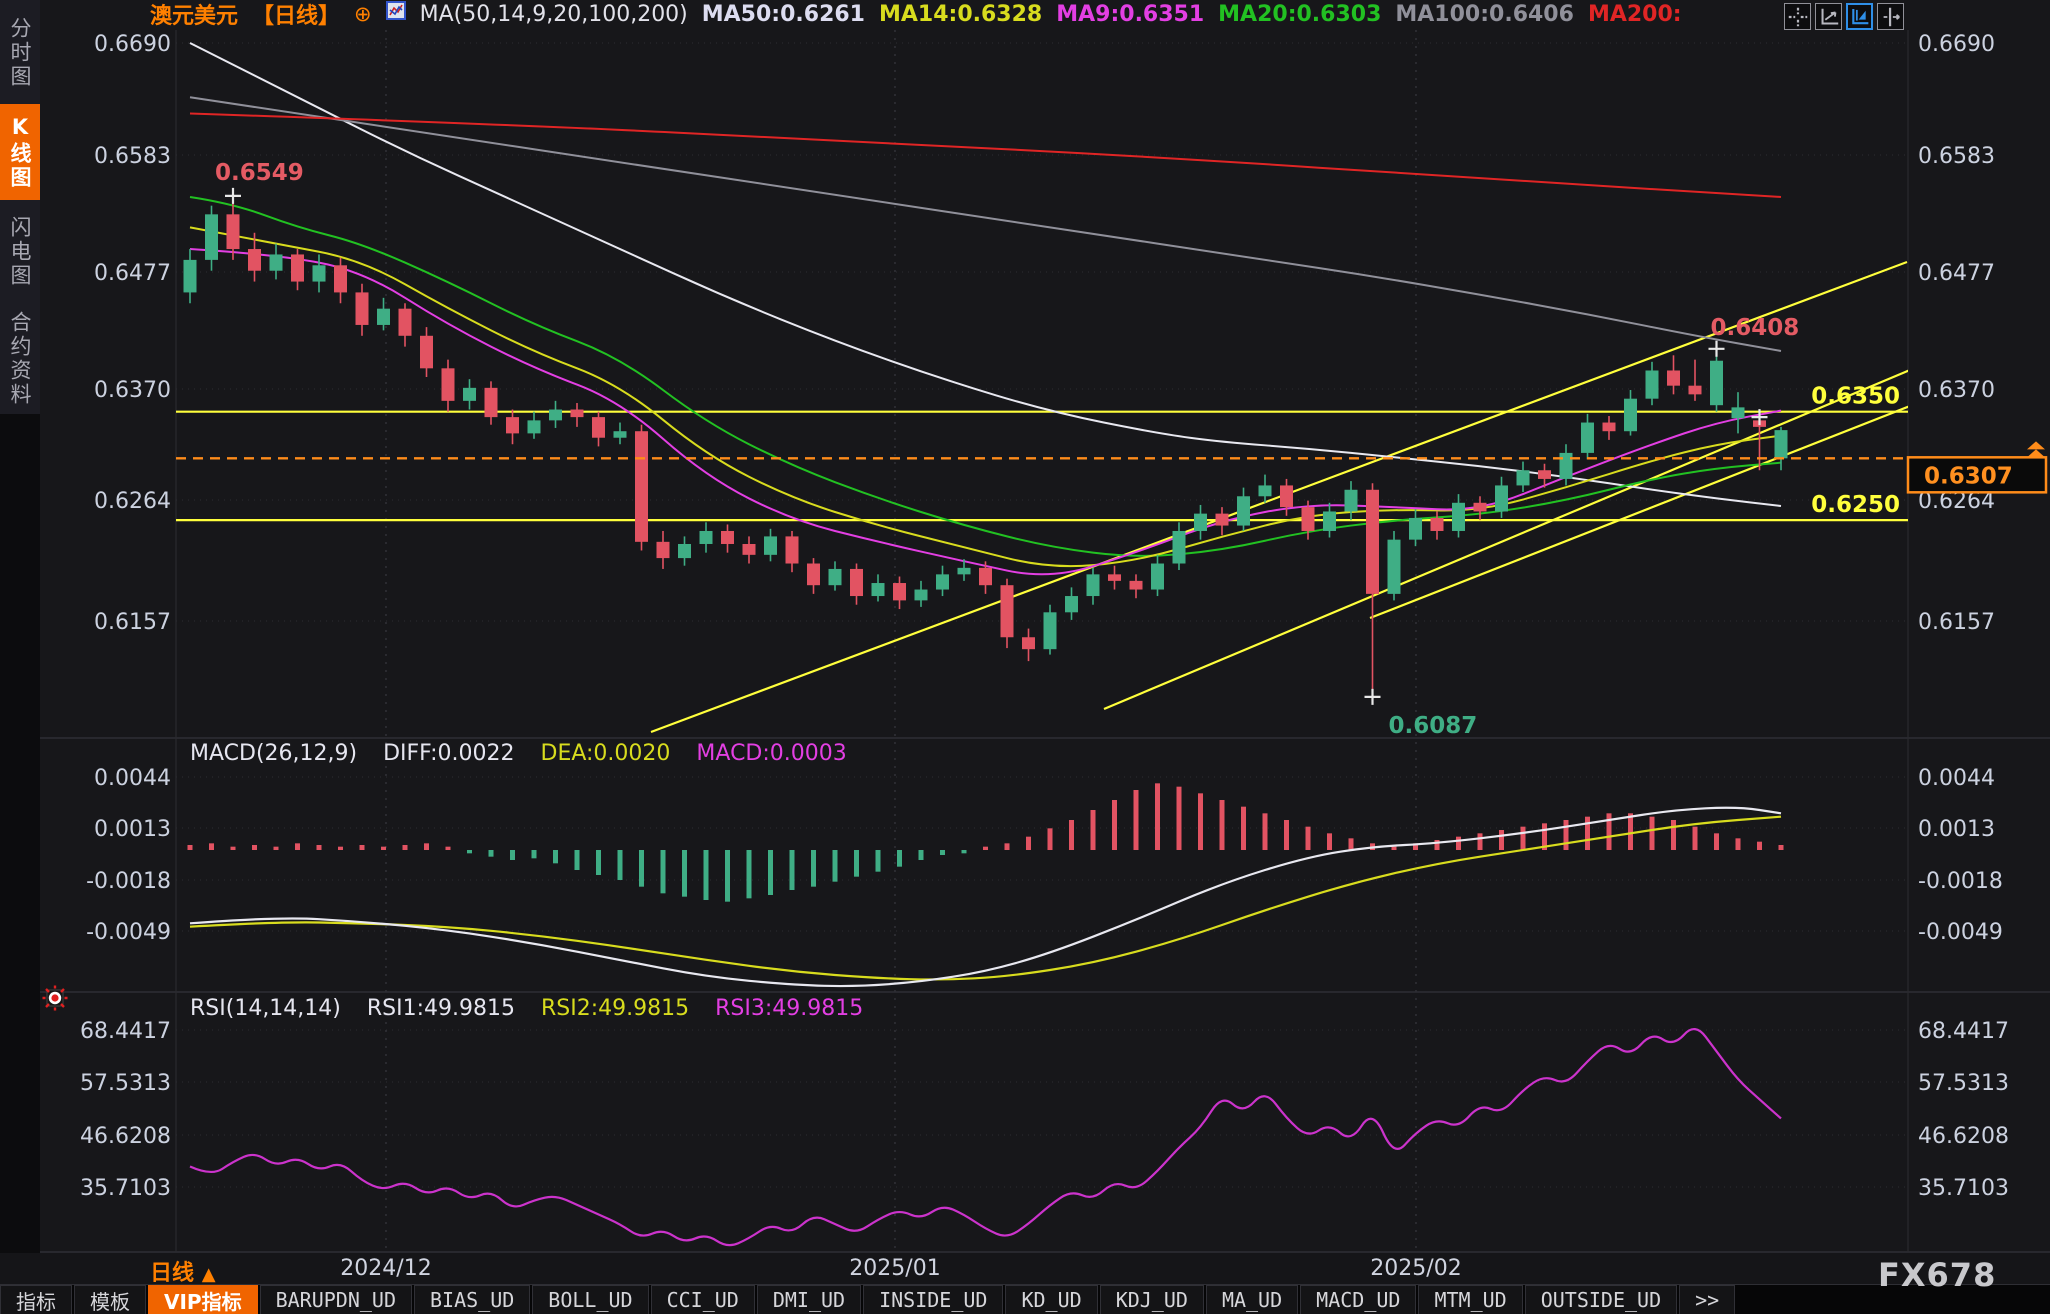 The image size is (2050, 1314). What do you see at coordinates (783, 14) in the screenshot?
I see `ma50-value: MA50:0.6261` at bounding box center [783, 14].